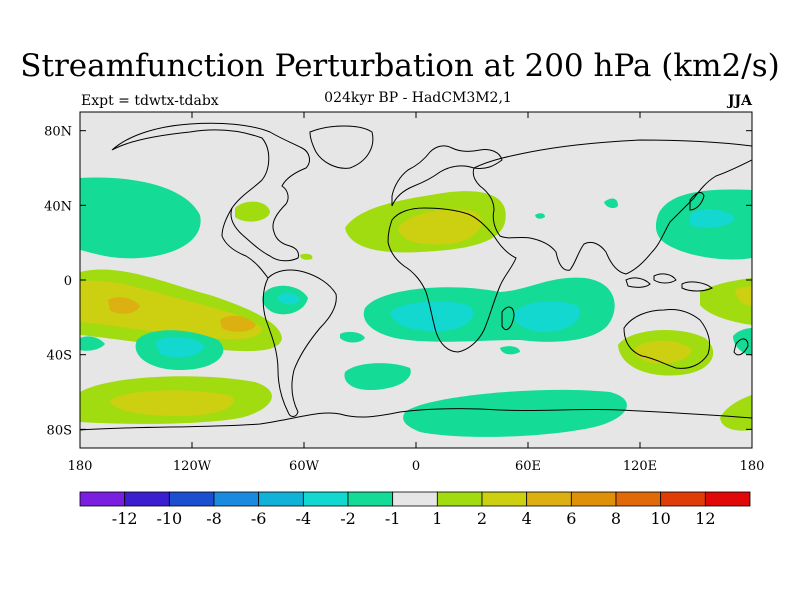 The height and width of the screenshot is (600, 800). I want to click on coast-antarctica, so click(416, 419).